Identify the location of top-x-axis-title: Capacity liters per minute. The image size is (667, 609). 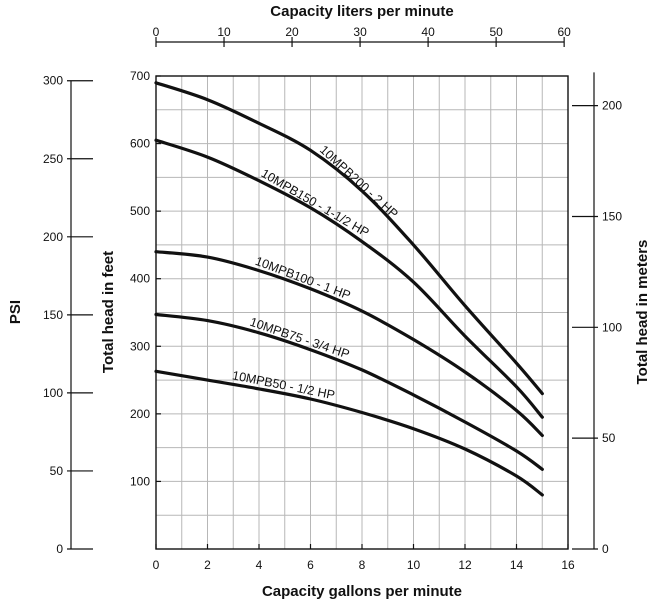
(361, 11).